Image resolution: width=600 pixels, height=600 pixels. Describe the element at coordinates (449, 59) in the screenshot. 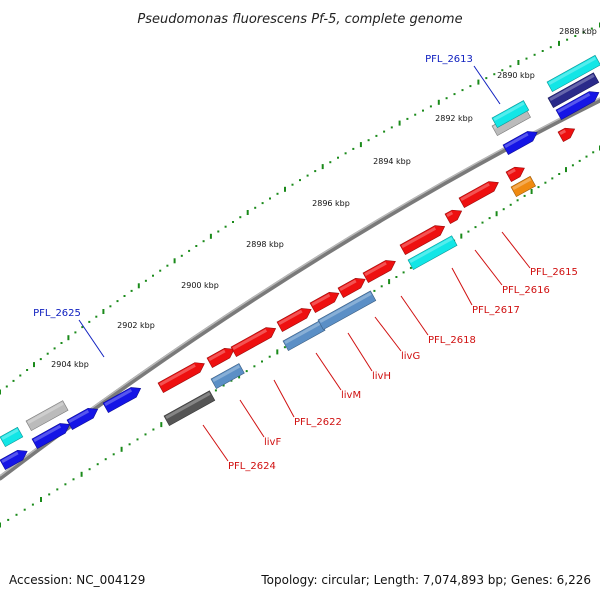

I see `gene-label: PFL_2613` at that location.